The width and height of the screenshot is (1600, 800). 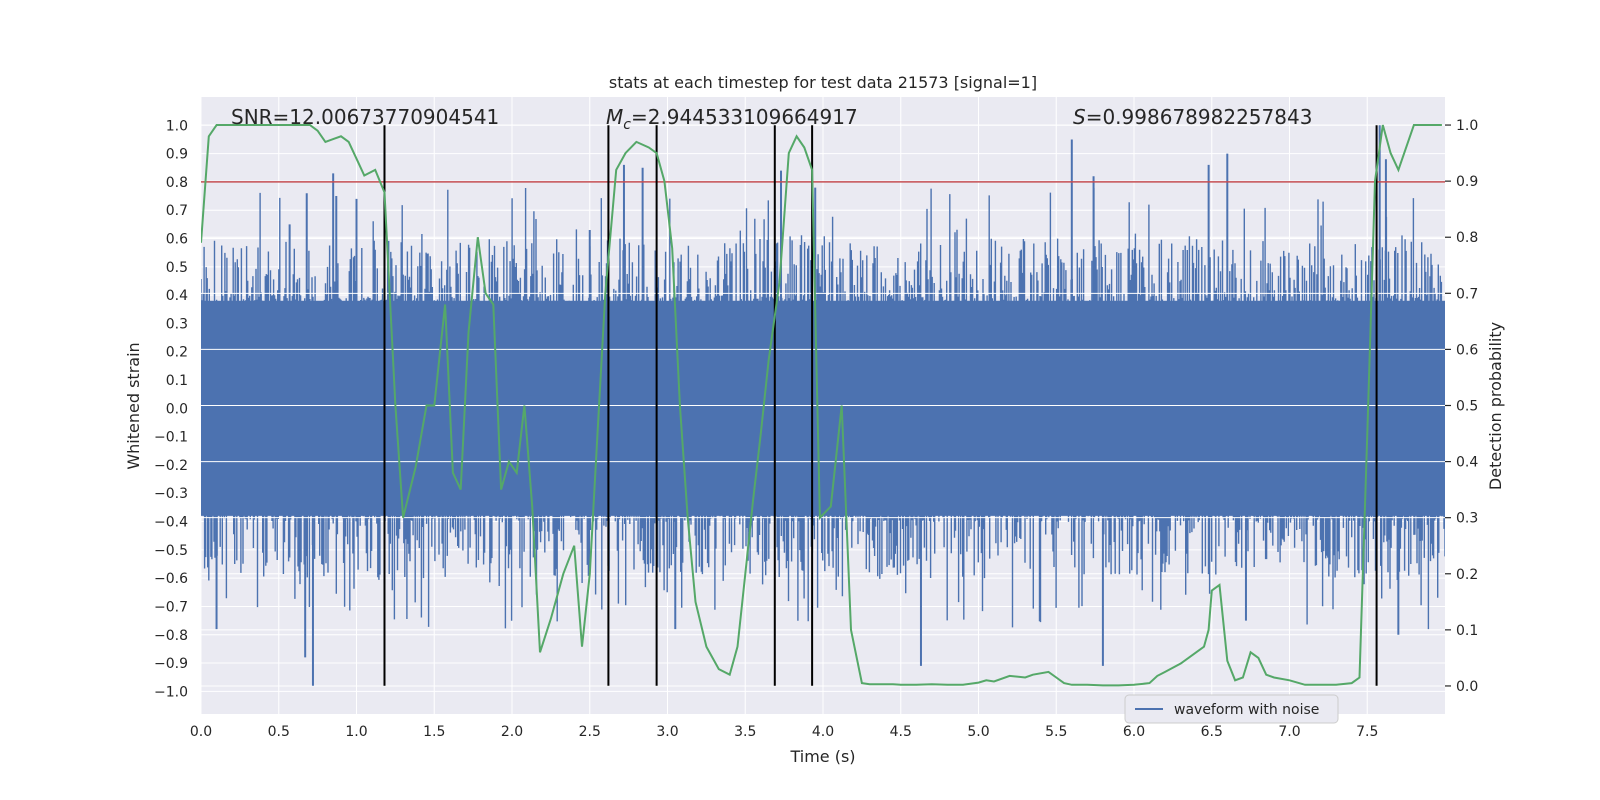 I want to click on y2-tick-label: 1.0, so click(x=1467, y=126).